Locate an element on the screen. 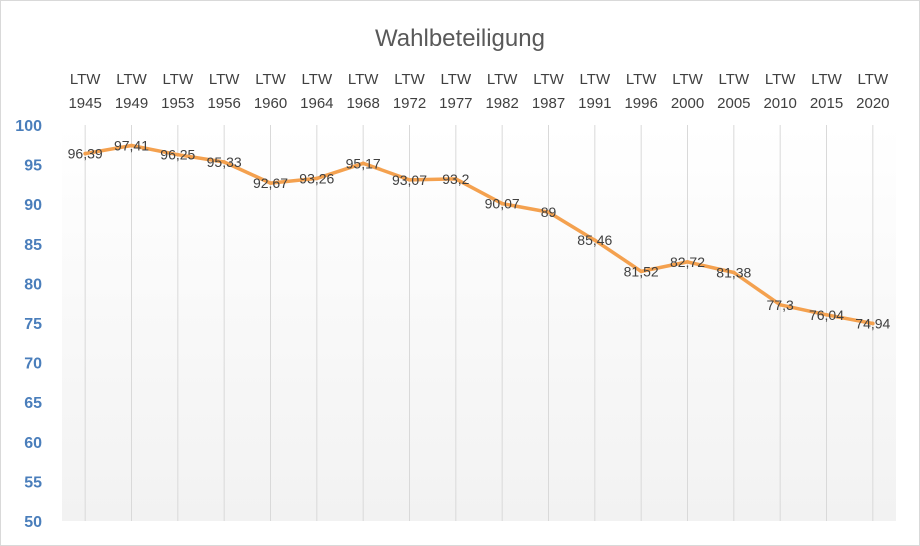  data-label-1: 97,41 is located at coordinates (131, 146).